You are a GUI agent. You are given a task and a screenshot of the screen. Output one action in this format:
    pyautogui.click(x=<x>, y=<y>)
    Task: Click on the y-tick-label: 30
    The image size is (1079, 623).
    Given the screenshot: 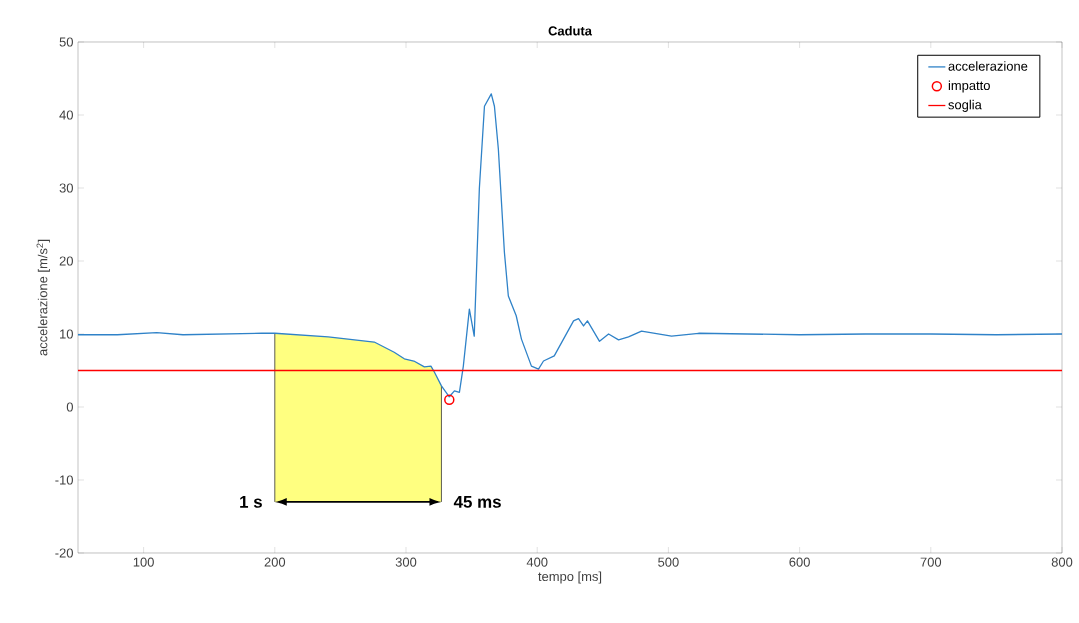 What is the action you would take?
    pyautogui.click(x=66, y=188)
    